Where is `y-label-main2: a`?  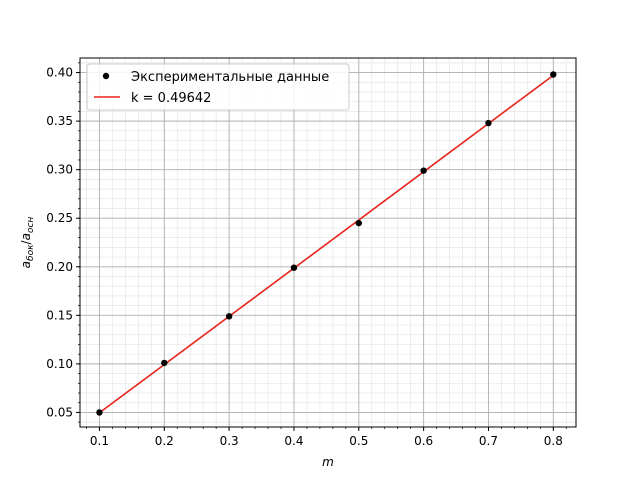 y-label-main2: a is located at coordinates (26, 236).